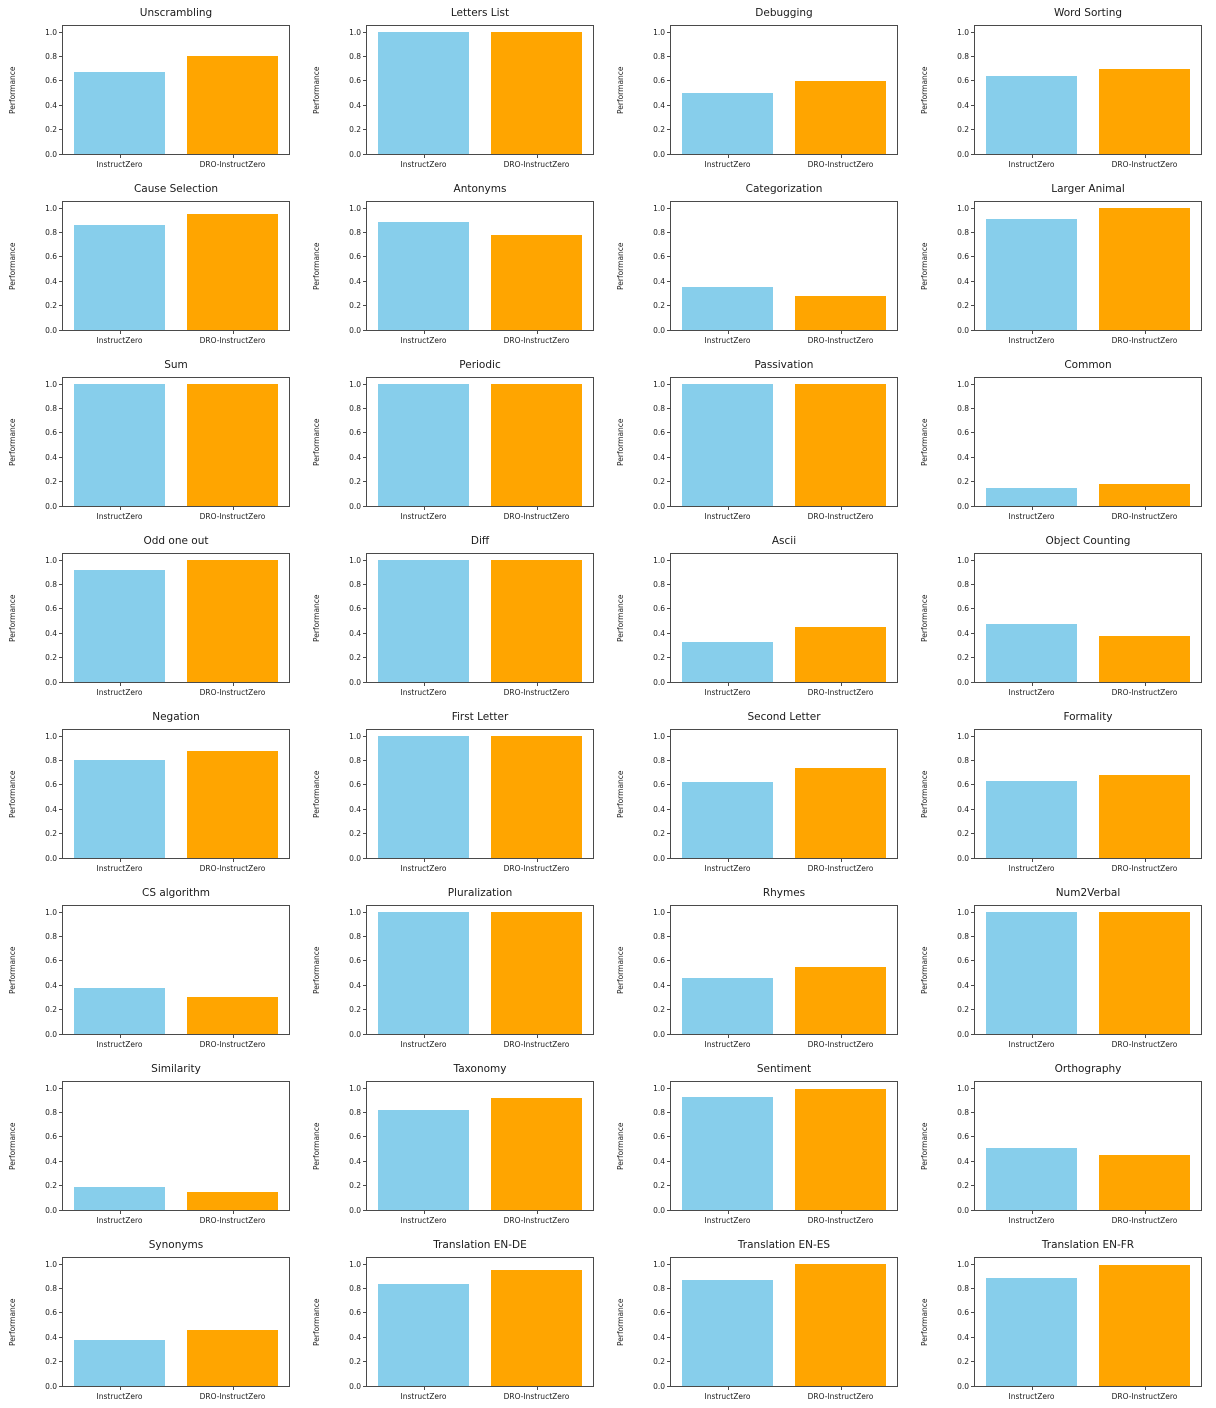  What do you see at coordinates (176, 189) in the screenshot?
I see `chart-title: Cause Selection` at bounding box center [176, 189].